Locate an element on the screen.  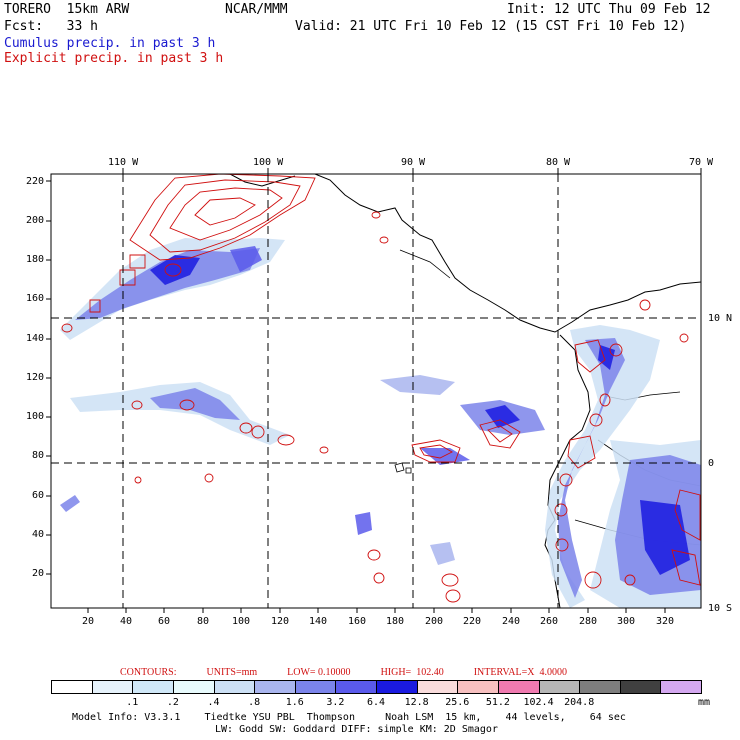
x-tick-label: 220 is located at coordinates (472, 621).